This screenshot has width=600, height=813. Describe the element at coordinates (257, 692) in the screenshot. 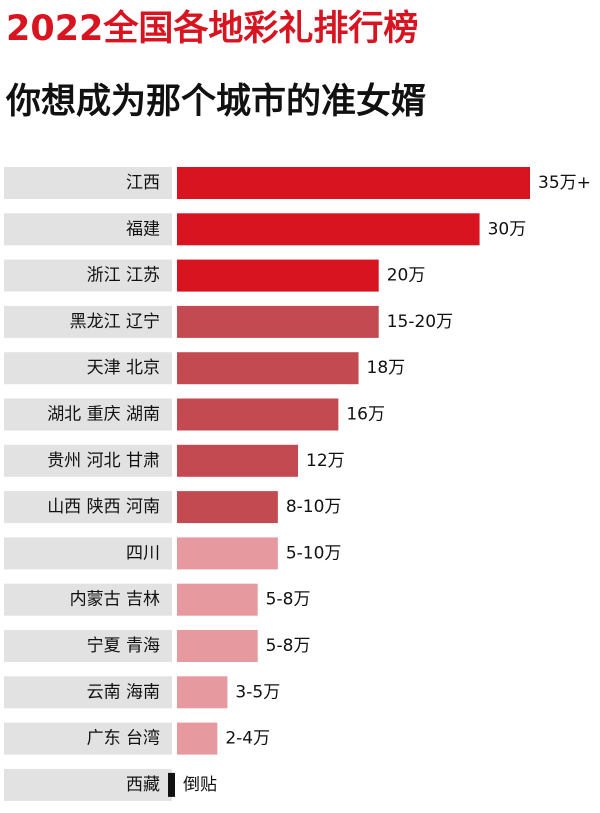

I see `value-label: 3-5万` at that location.